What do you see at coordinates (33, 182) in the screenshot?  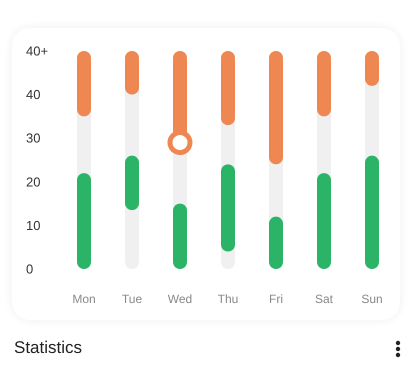 I see `y-tick-label: 20` at bounding box center [33, 182].